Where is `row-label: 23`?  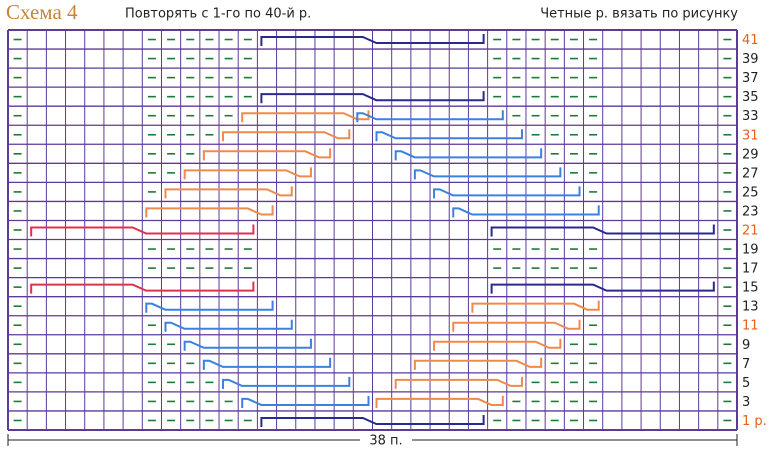 row-label: 23 is located at coordinates (750, 211).